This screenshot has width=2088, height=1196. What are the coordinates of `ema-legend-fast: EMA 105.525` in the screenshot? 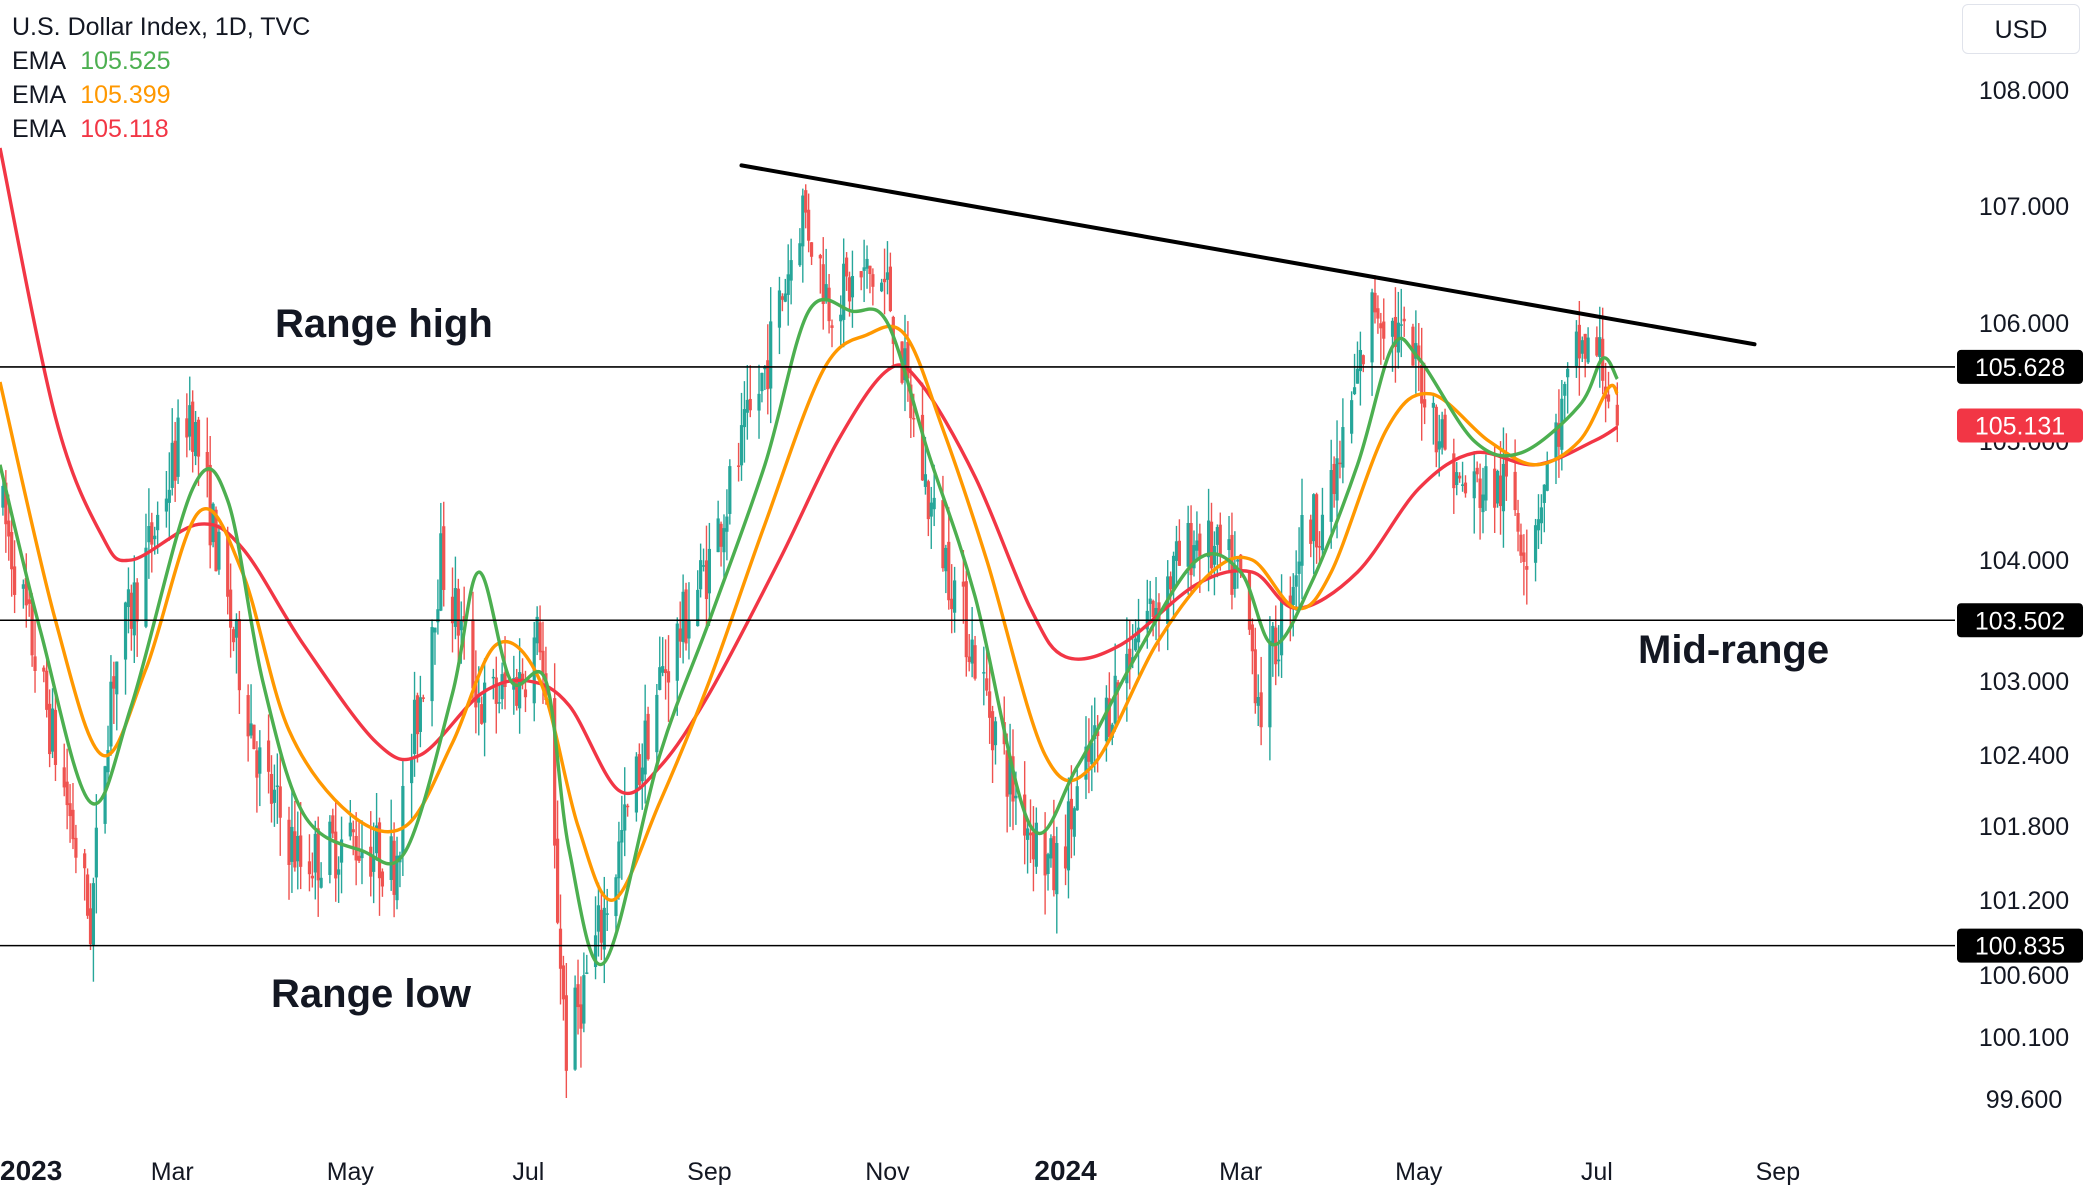 It's located at (161, 61).